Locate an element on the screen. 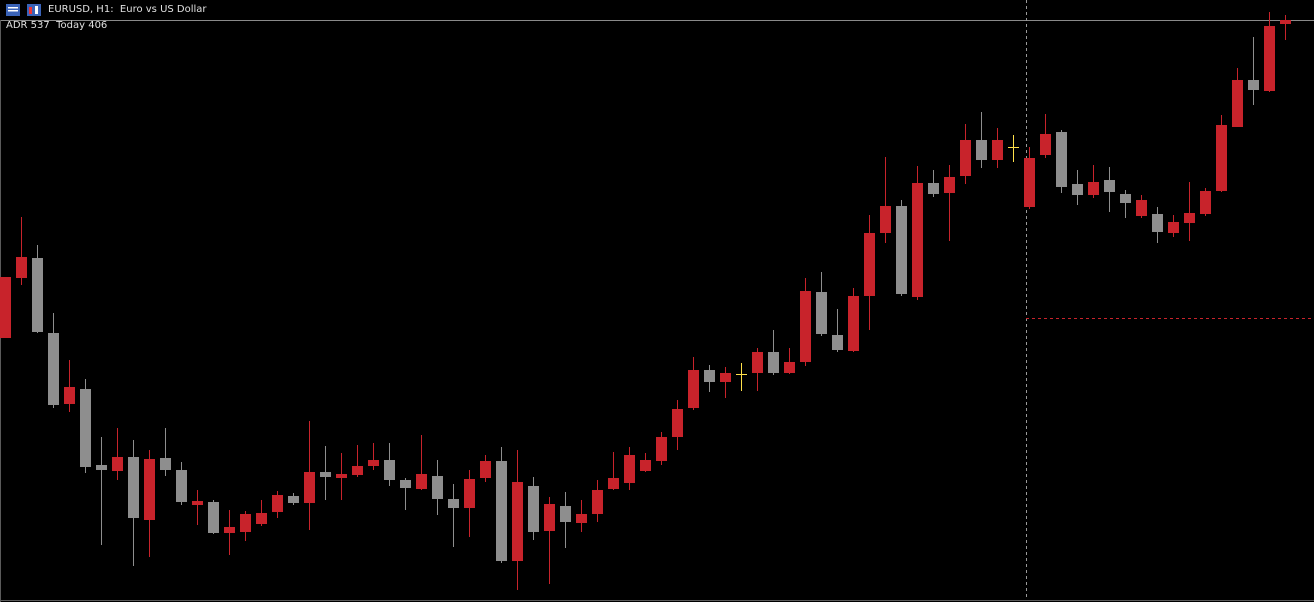 The height and width of the screenshot is (602, 1314). window-title: EURUSD, H1: Euro vs US Dollar is located at coordinates (127, 9).